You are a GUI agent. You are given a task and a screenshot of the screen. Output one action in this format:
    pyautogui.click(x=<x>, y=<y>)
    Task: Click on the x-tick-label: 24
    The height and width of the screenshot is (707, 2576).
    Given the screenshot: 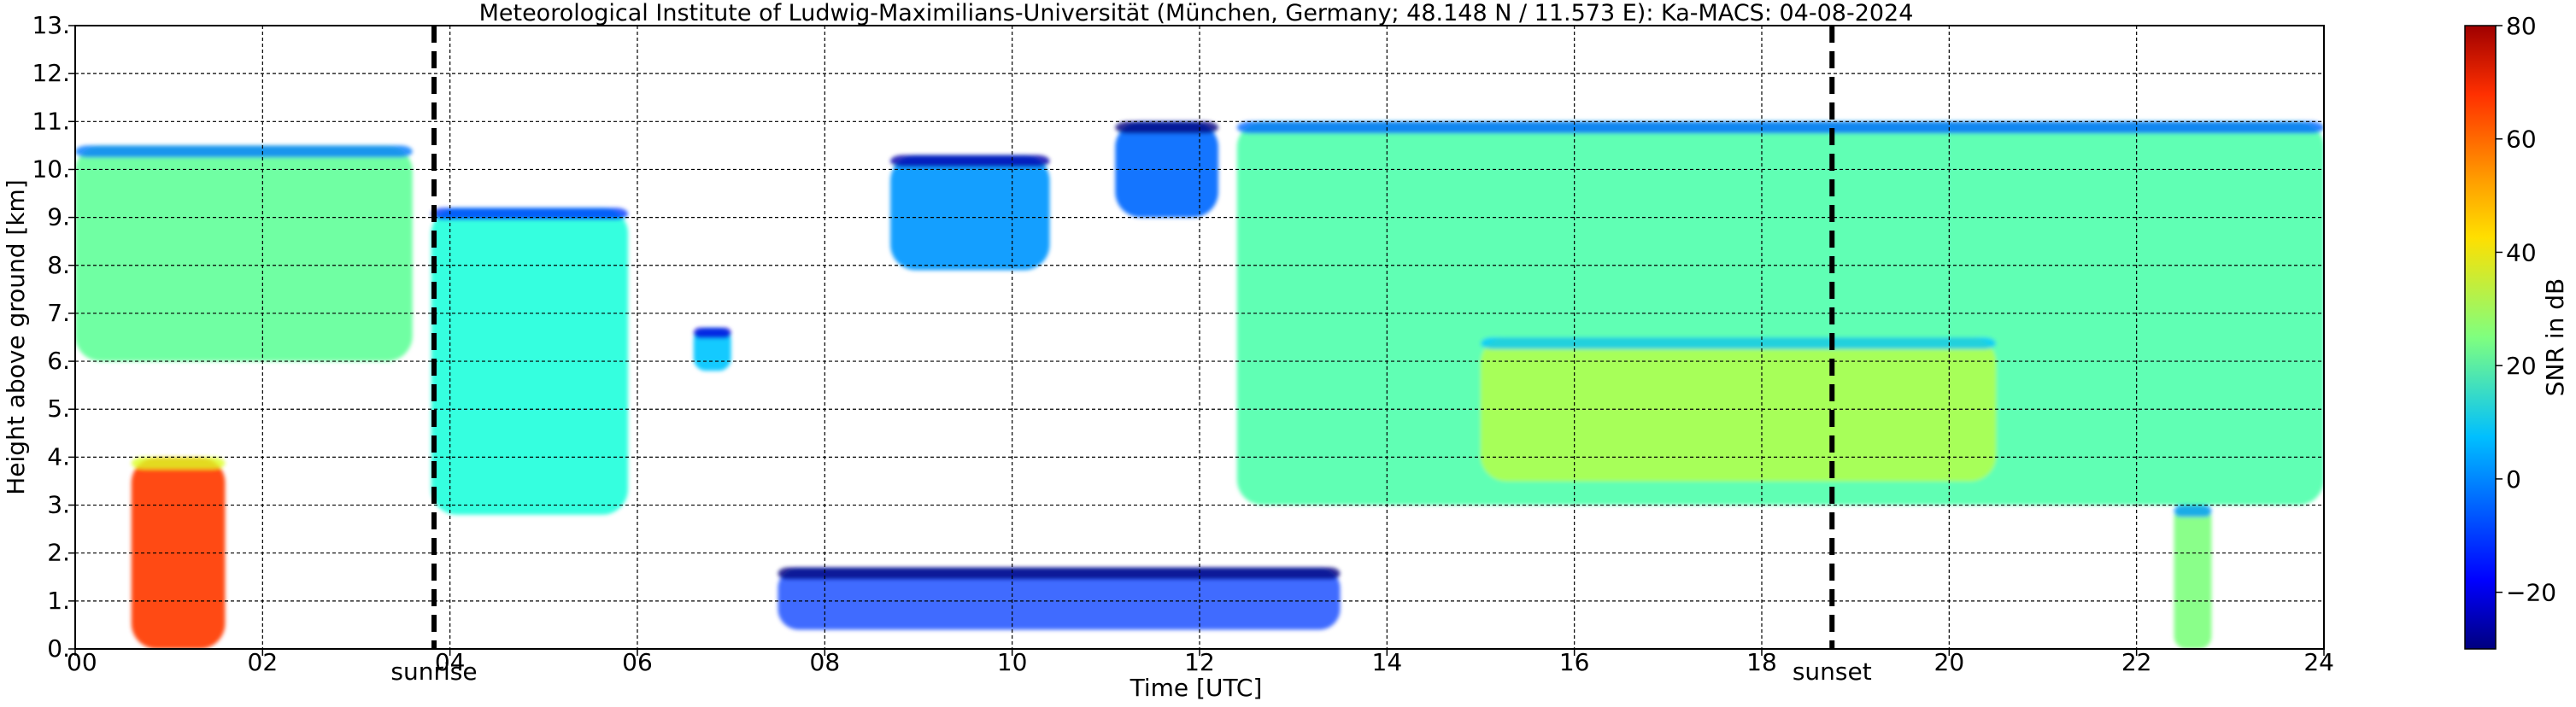 What is the action you would take?
    pyautogui.click(x=2318, y=662)
    